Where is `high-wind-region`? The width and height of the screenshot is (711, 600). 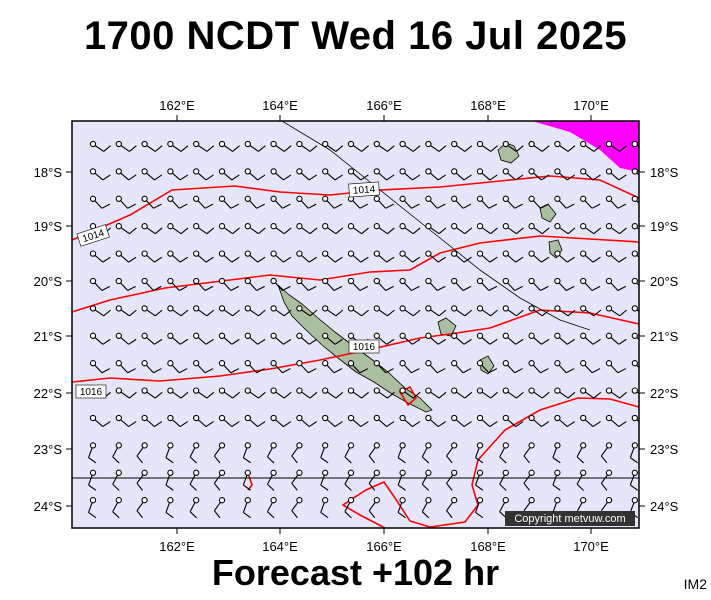 high-wind-region is located at coordinates (585, 146).